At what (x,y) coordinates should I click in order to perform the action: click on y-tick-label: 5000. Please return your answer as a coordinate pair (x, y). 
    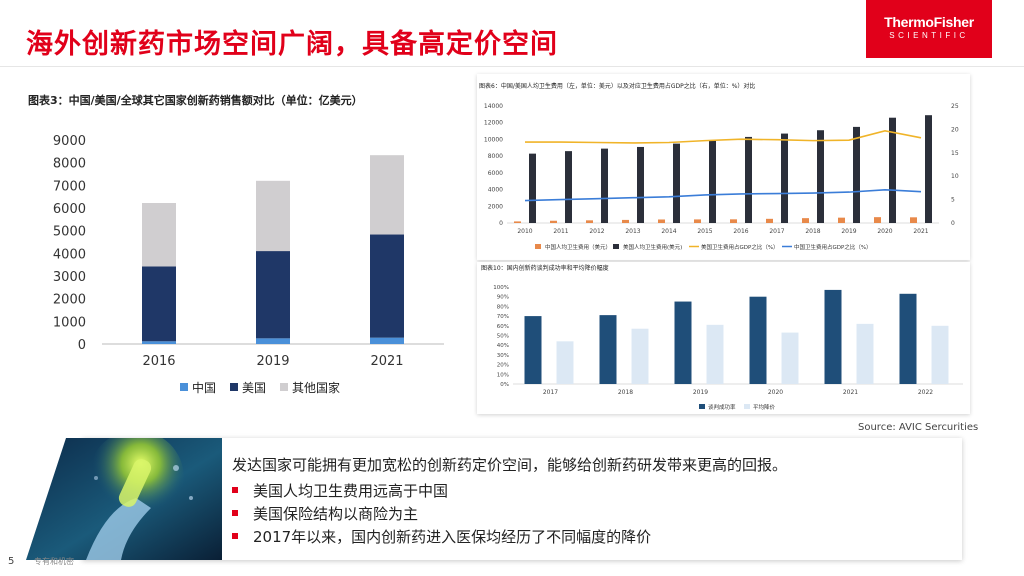
    Looking at the image, I should click on (69, 232).